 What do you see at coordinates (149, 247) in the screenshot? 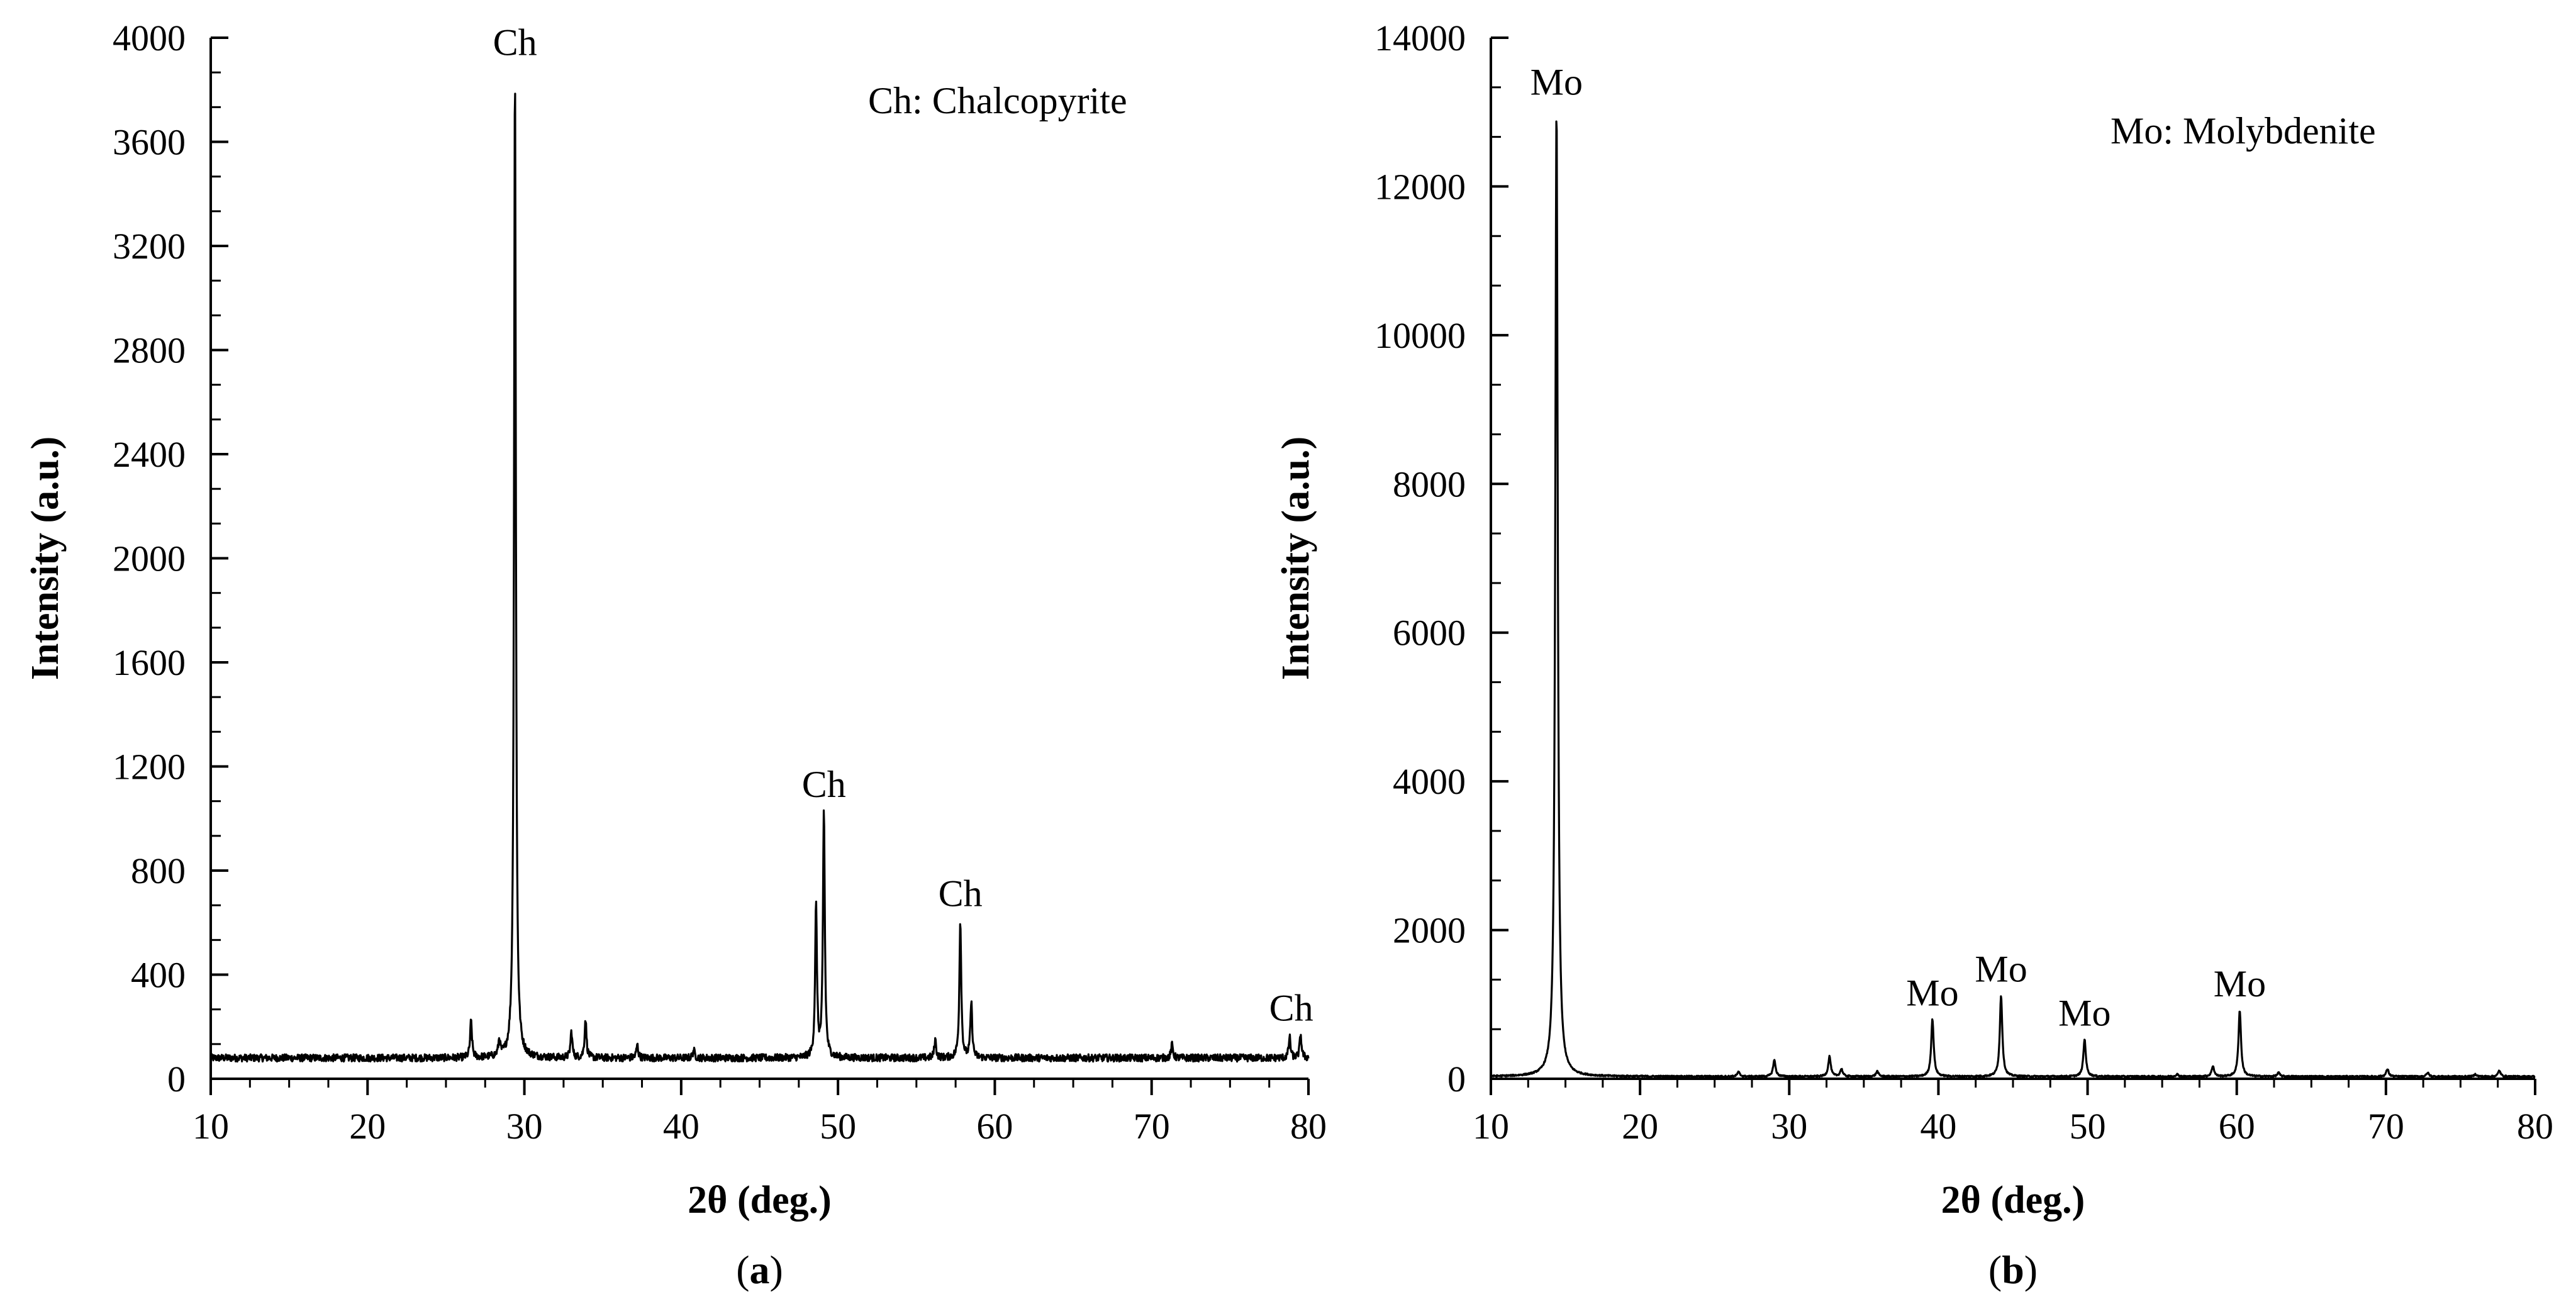
I see `y-tick-label: 3200` at bounding box center [149, 247].